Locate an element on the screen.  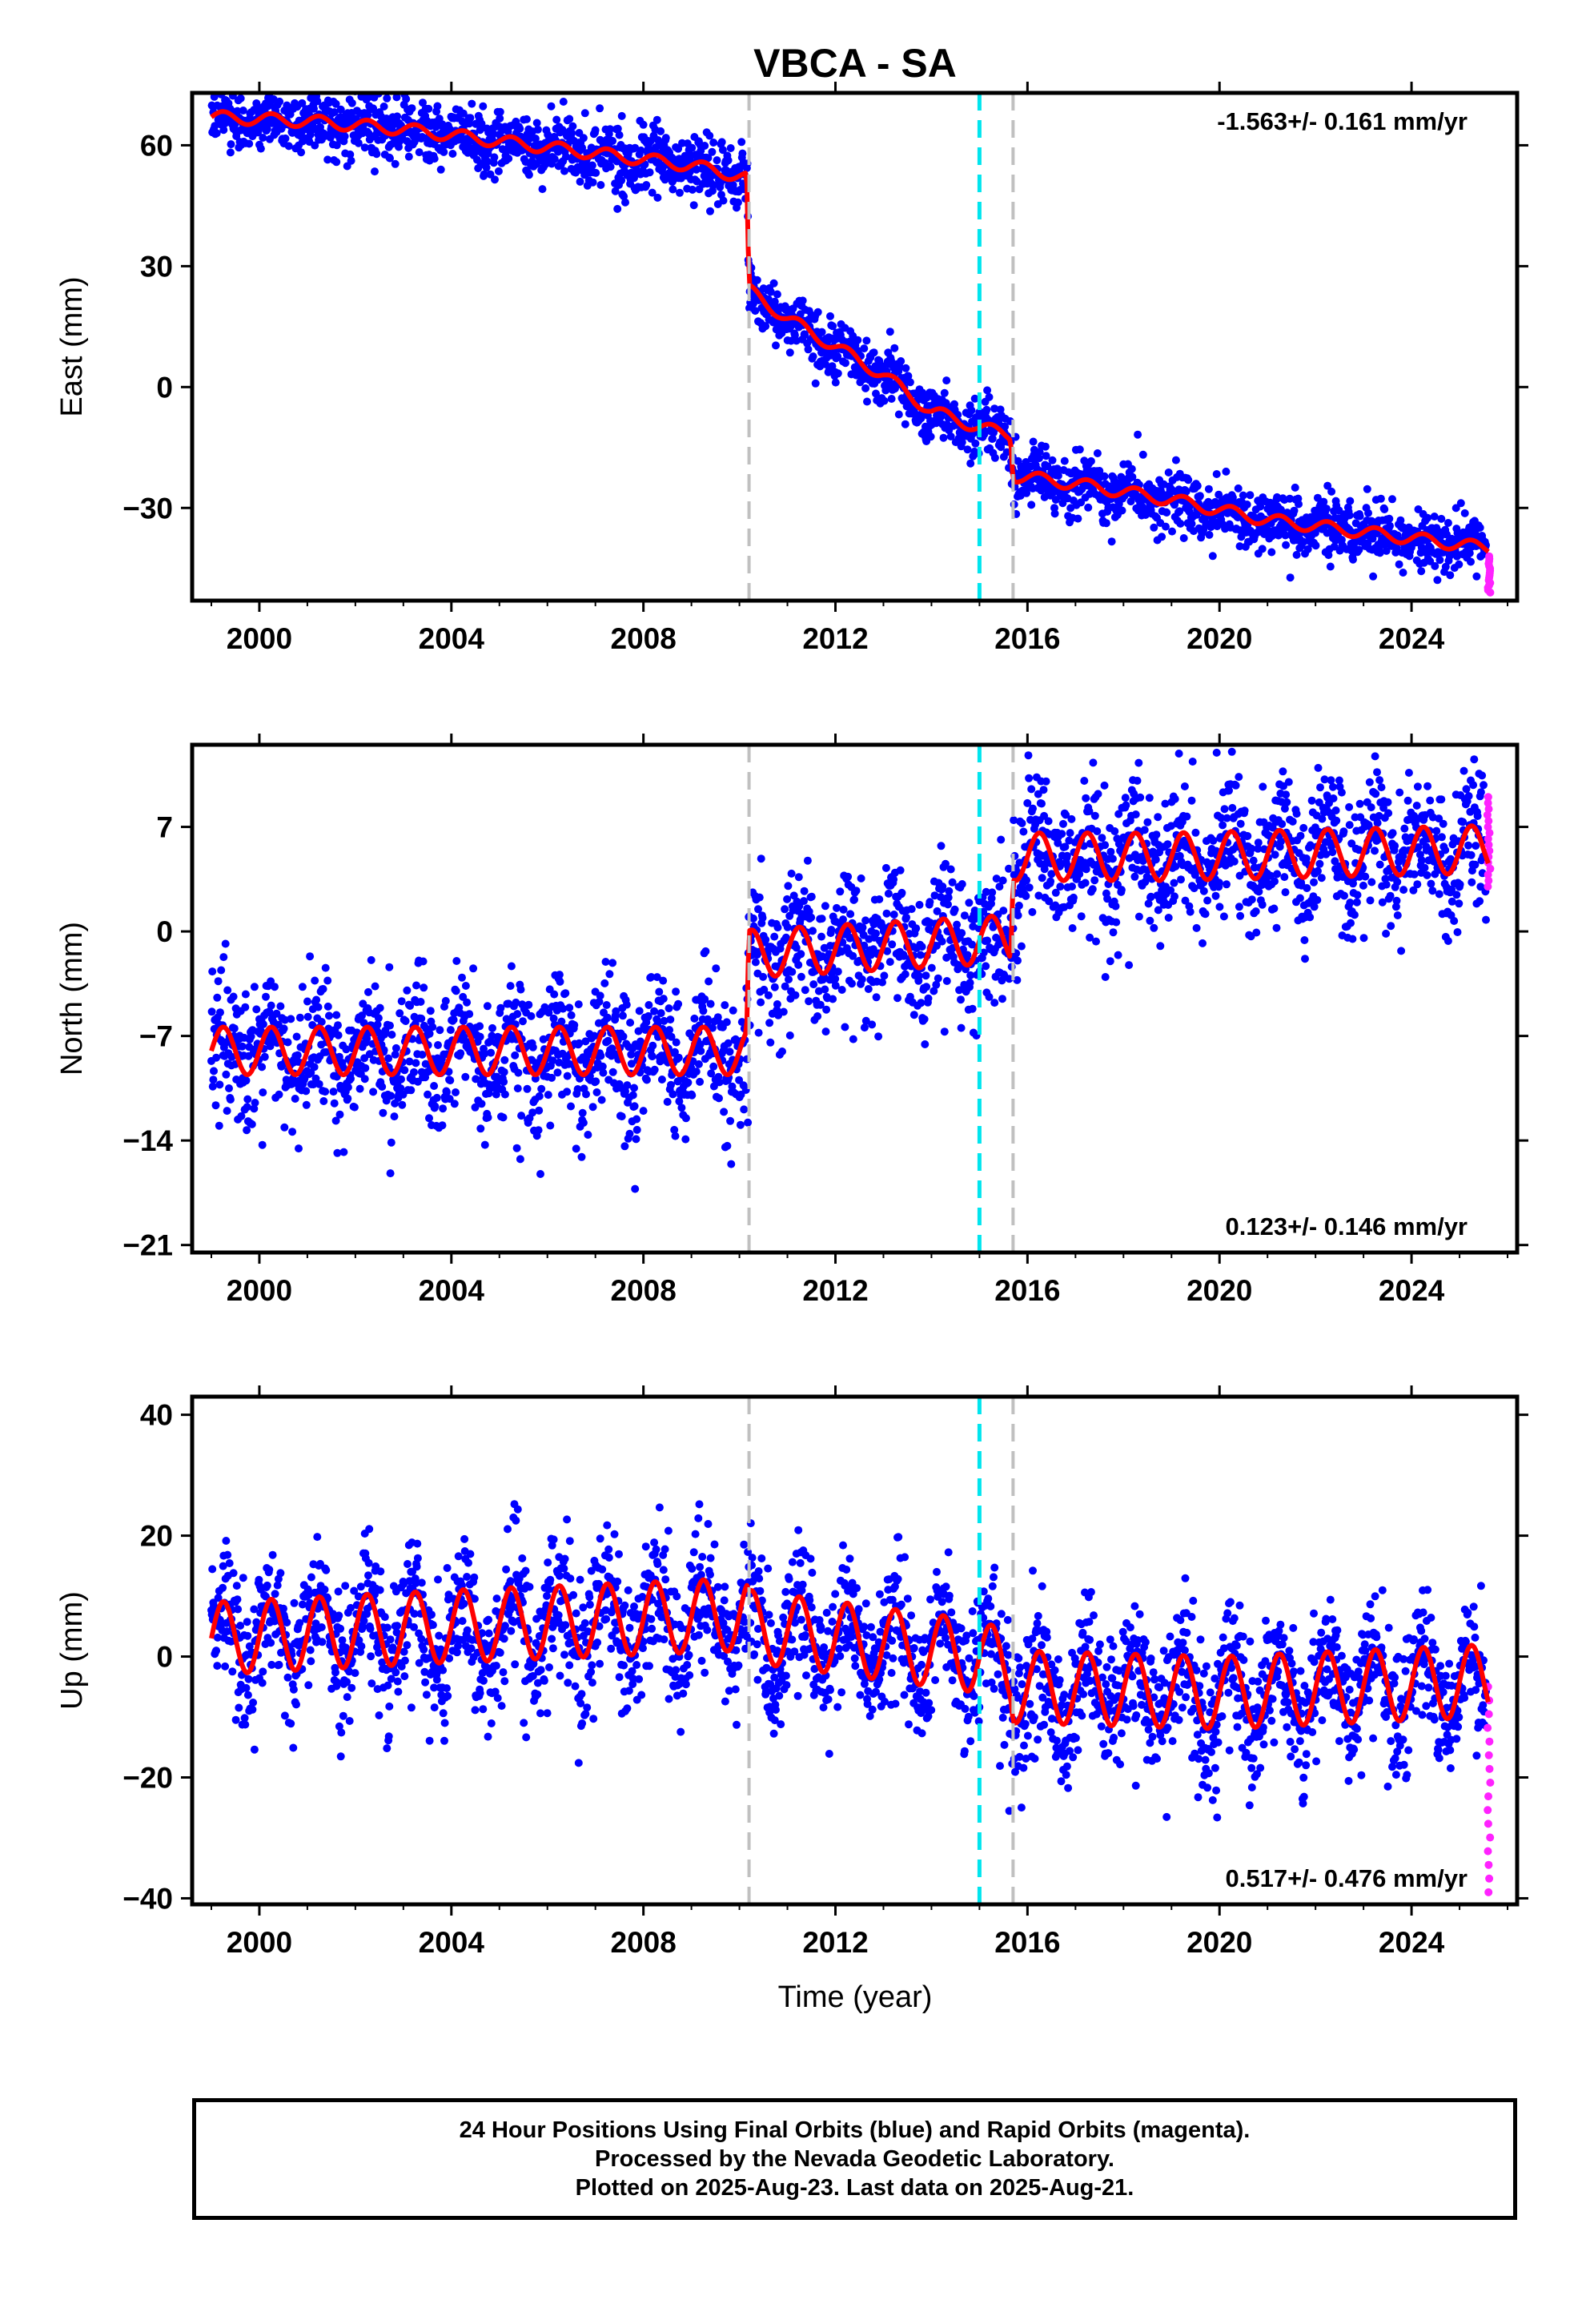
x-tick-label: 2000 is located at coordinates (260, 638).